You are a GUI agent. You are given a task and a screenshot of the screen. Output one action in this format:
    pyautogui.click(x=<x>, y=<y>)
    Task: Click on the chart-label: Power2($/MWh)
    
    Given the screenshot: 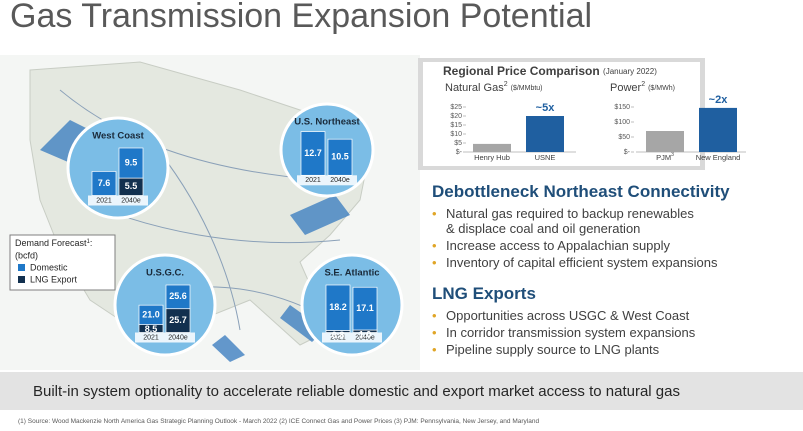 What is the action you would take?
    pyautogui.click(x=642, y=87)
    